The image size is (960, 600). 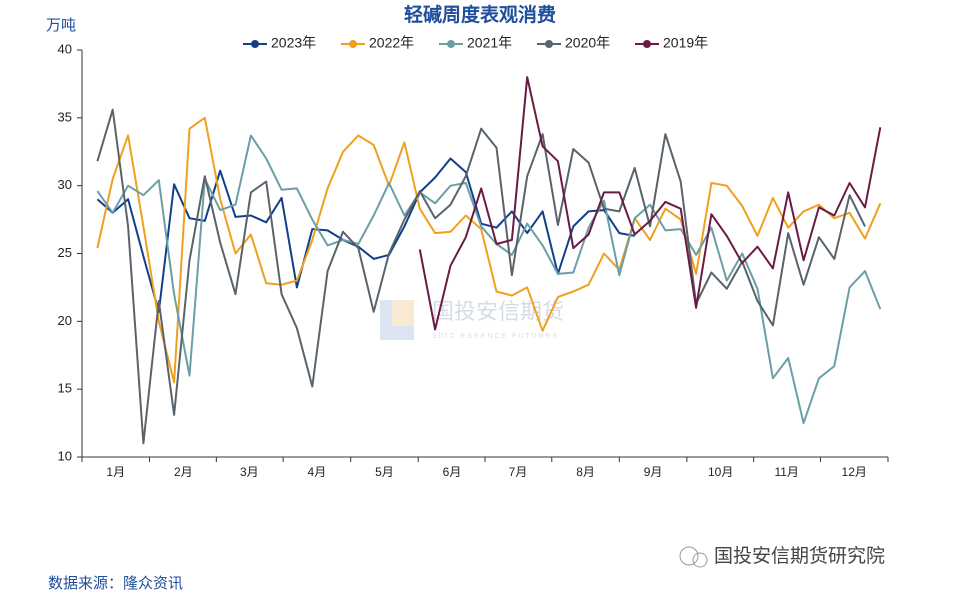 What do you see at coordinates (115, 472) in the screenshot?
I see `x-tick-label: 1月` at bounding box center [115, 472].